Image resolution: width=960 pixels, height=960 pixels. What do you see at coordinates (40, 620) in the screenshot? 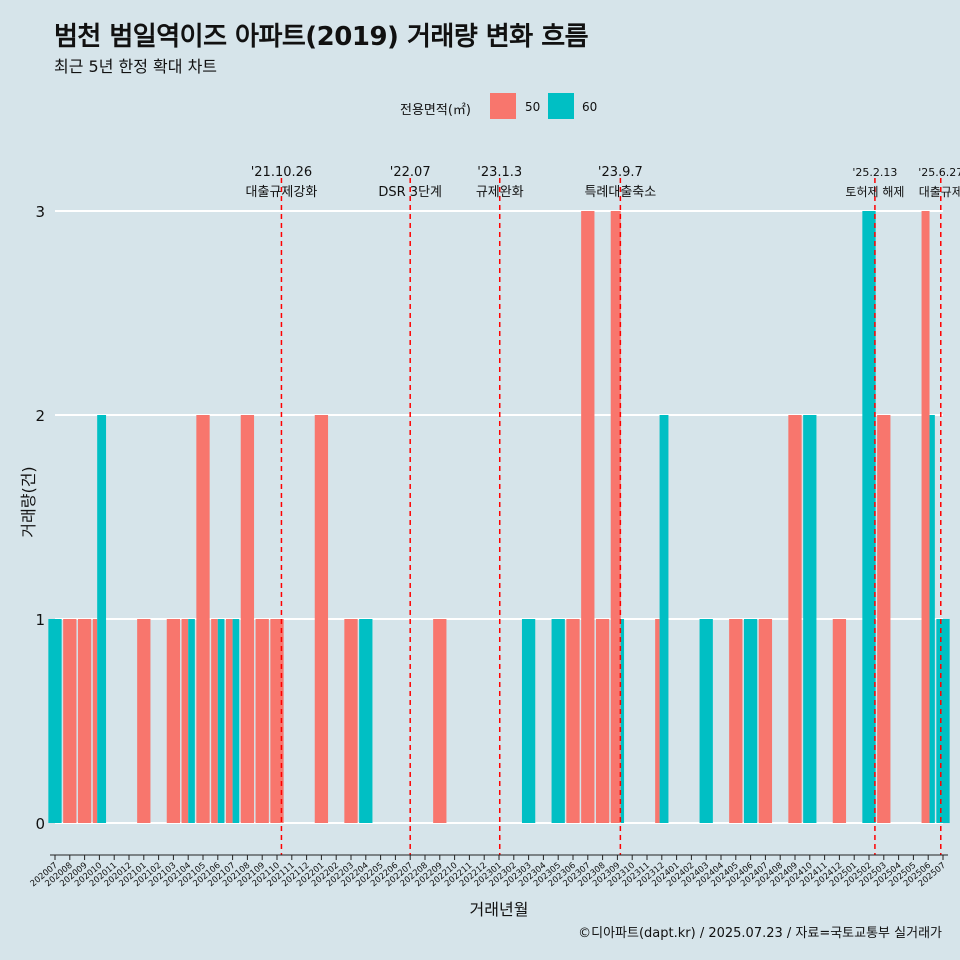
I see `y-tick-label: 1` at bounding box center [40, 620].